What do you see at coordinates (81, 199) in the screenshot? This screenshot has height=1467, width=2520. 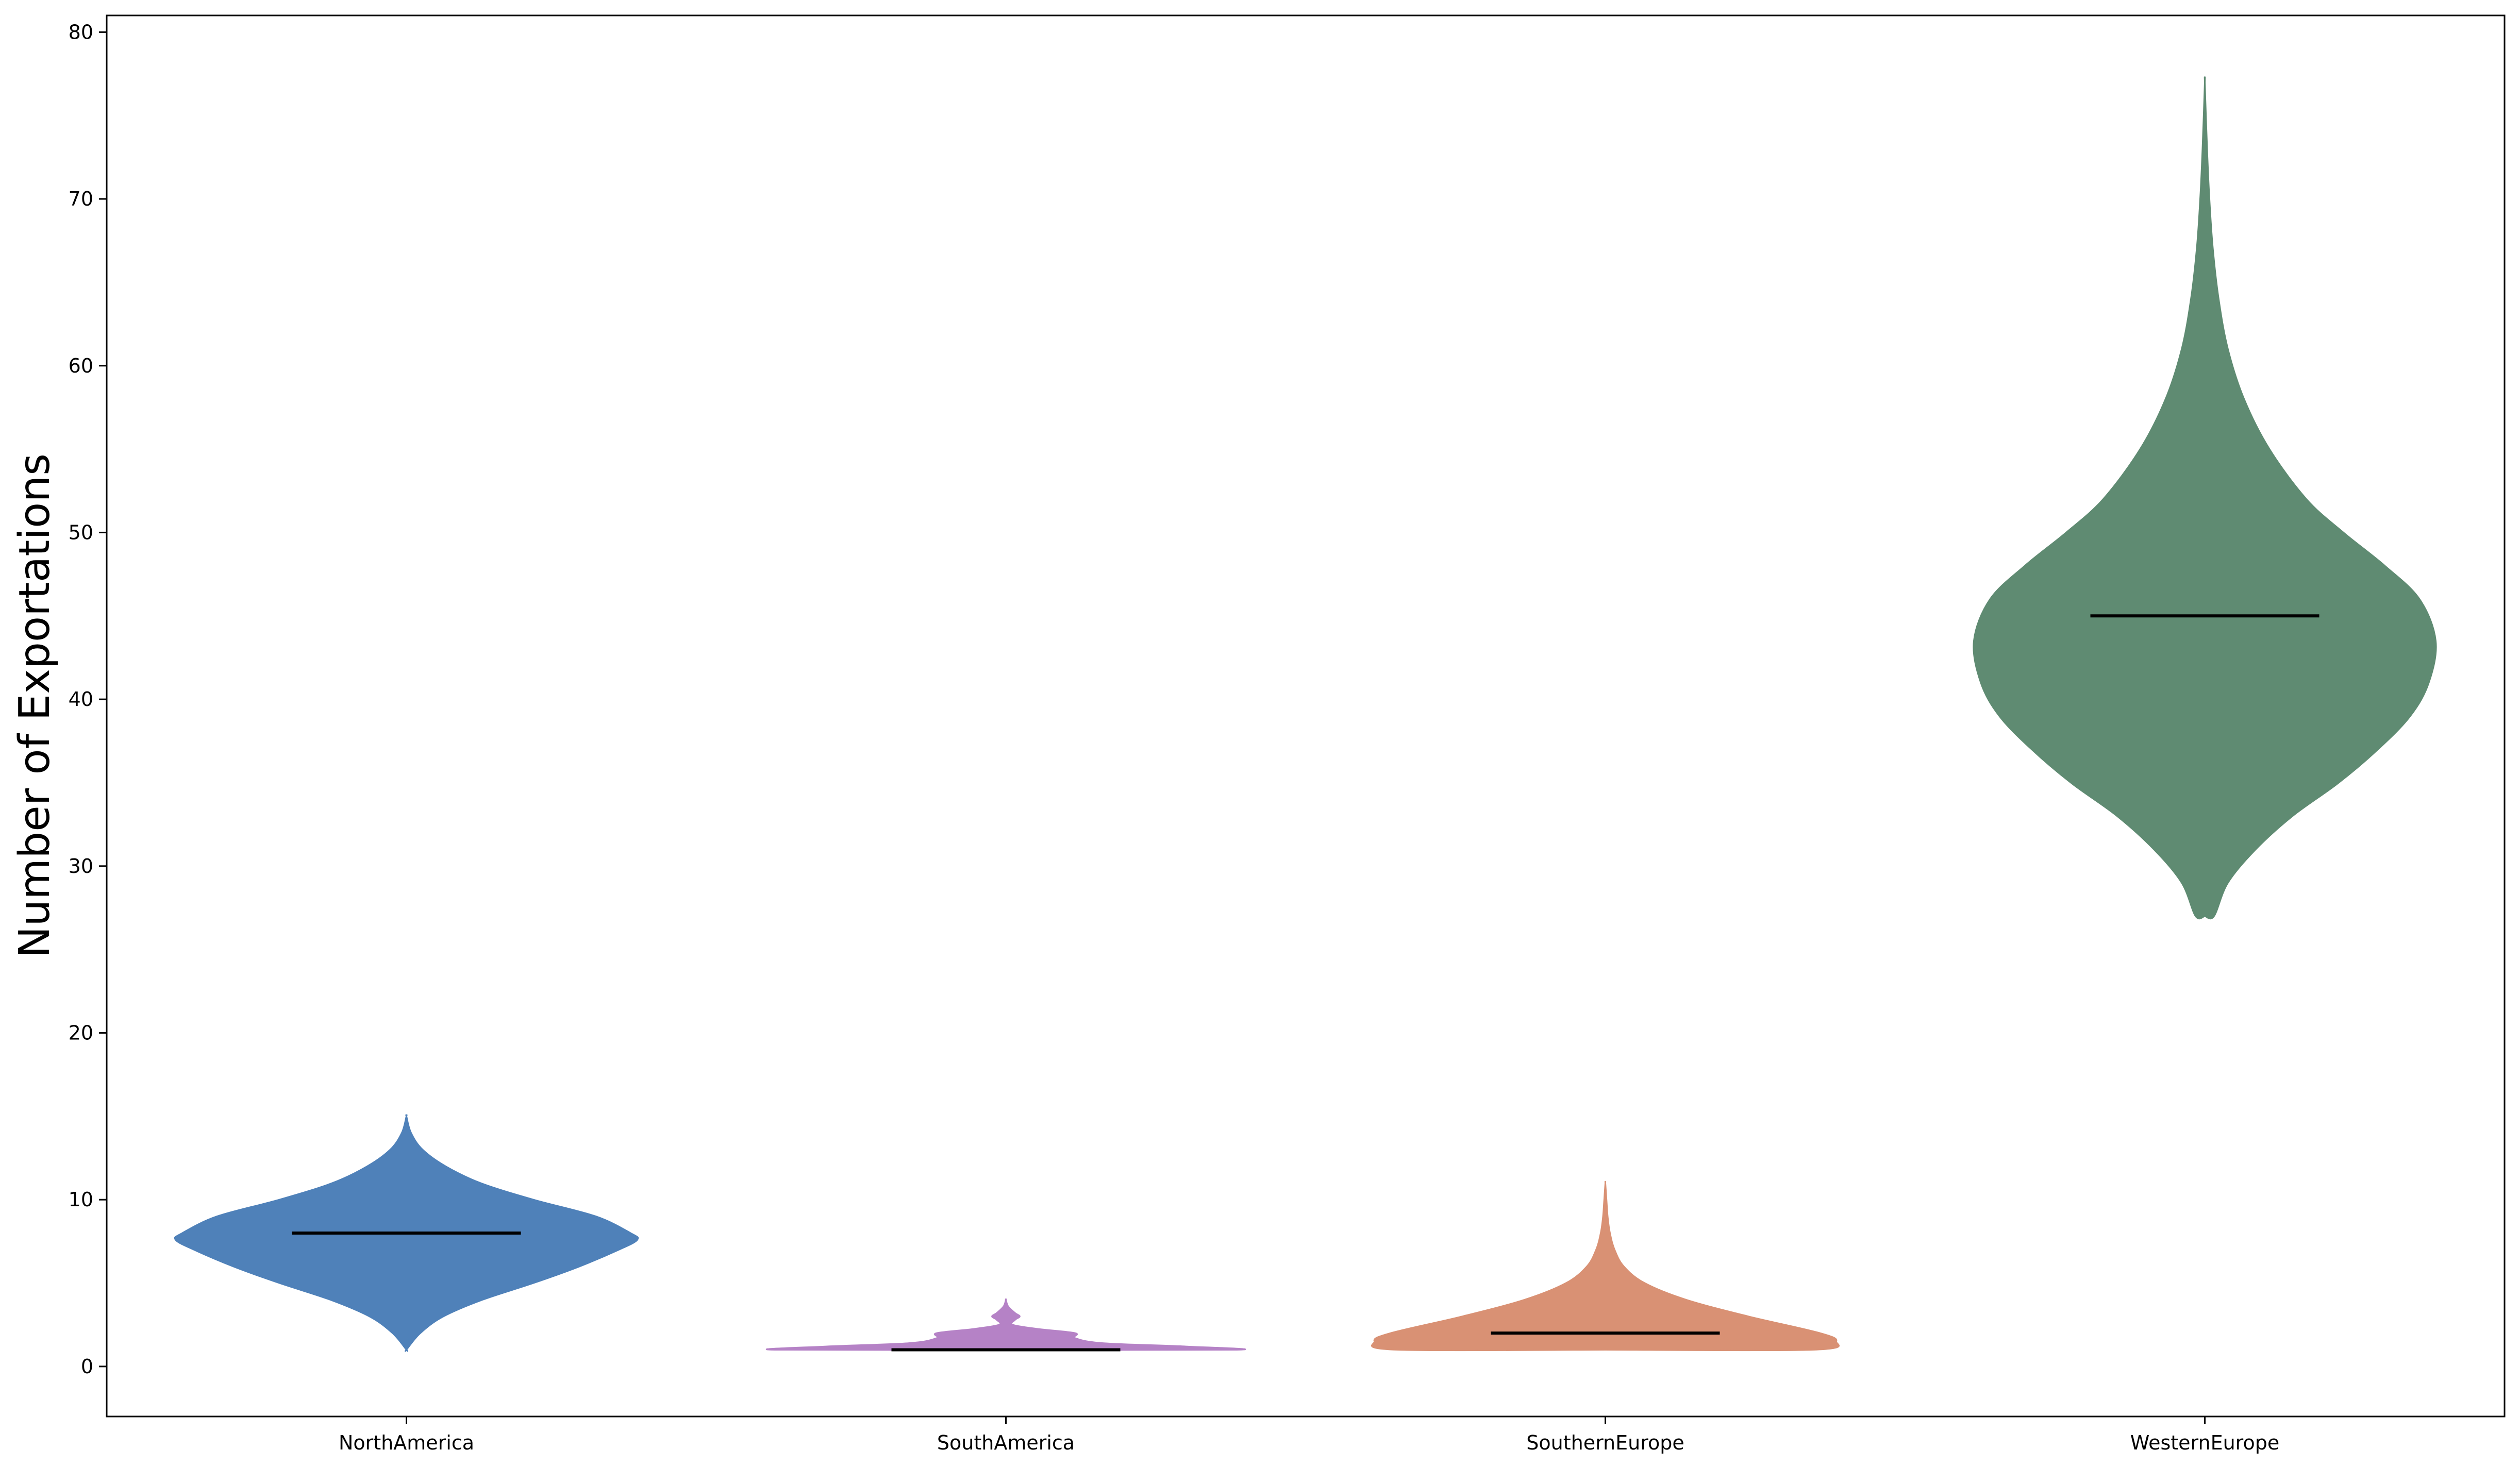 I see `y-tick-label: 70` at bounding box center [81, 199].